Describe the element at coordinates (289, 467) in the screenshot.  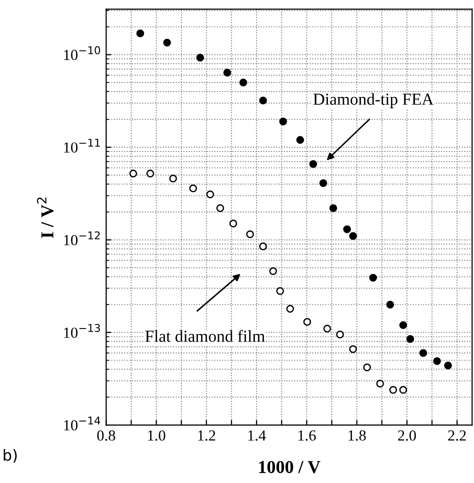
I see `x-axis-title: 1000 / V` at that location.